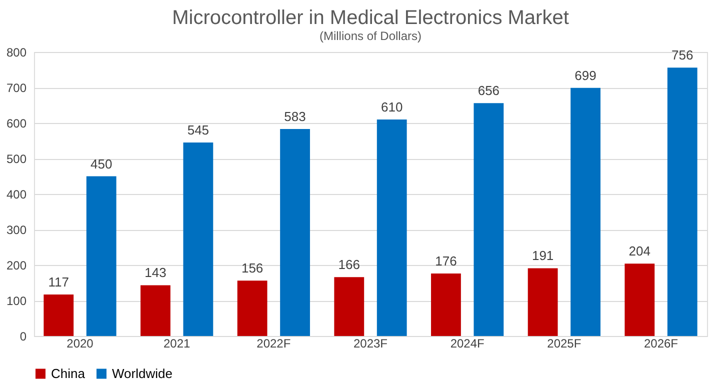 This screenshot has width=717, height=386. Describe the element at coordinates (371, 18) in the screenshot. I see `chart-title: Microcontroller in Medical Electronics Market` at that location.